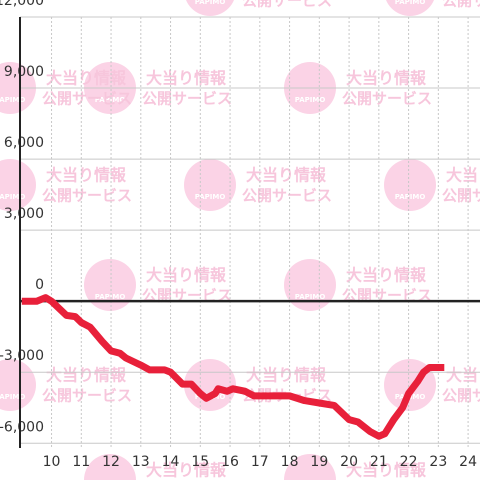  Describe the element at coordinates (22, 356) in the screenshot. I see `y-tick-label: -3,000` at that location.